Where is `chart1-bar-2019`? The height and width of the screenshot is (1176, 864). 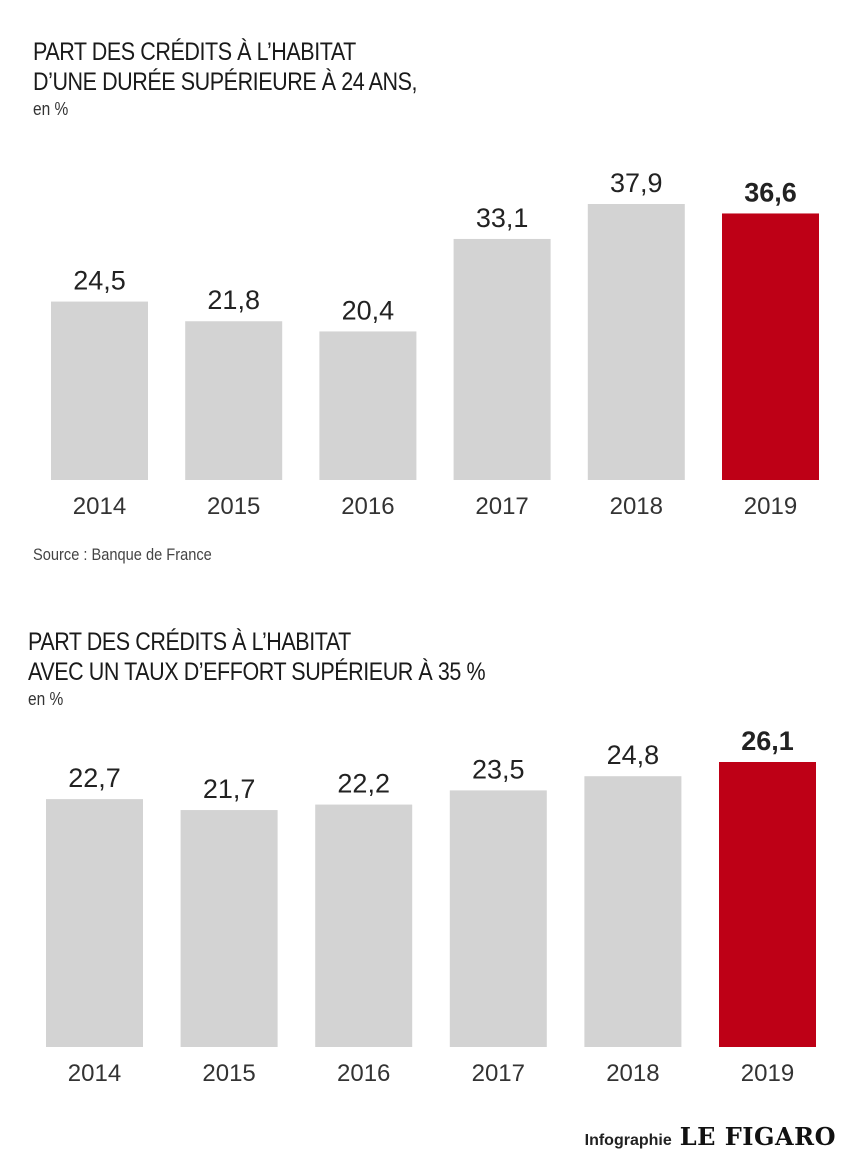
chart1-bar-2019 is located at coordinates (770, 346).